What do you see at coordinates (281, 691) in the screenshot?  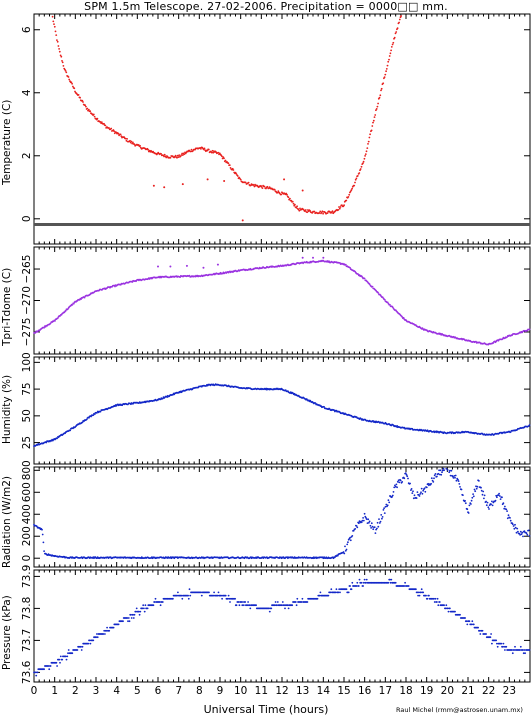 I see `x-tick-label: 12` at bounding box center [281, 691].